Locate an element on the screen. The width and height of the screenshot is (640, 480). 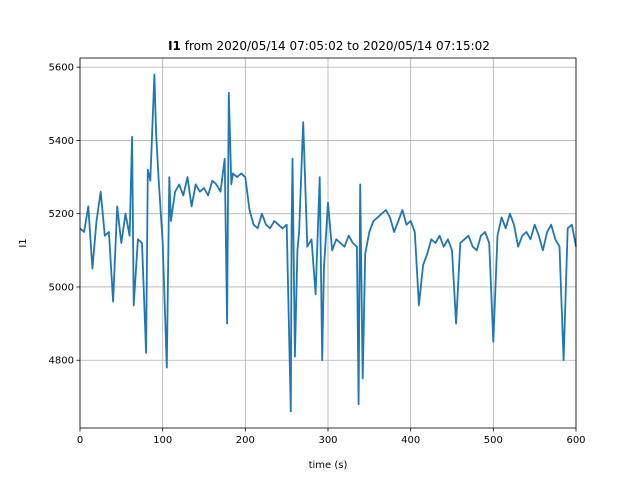
y-axis-title: I1 is located at coordinates (23, 242).